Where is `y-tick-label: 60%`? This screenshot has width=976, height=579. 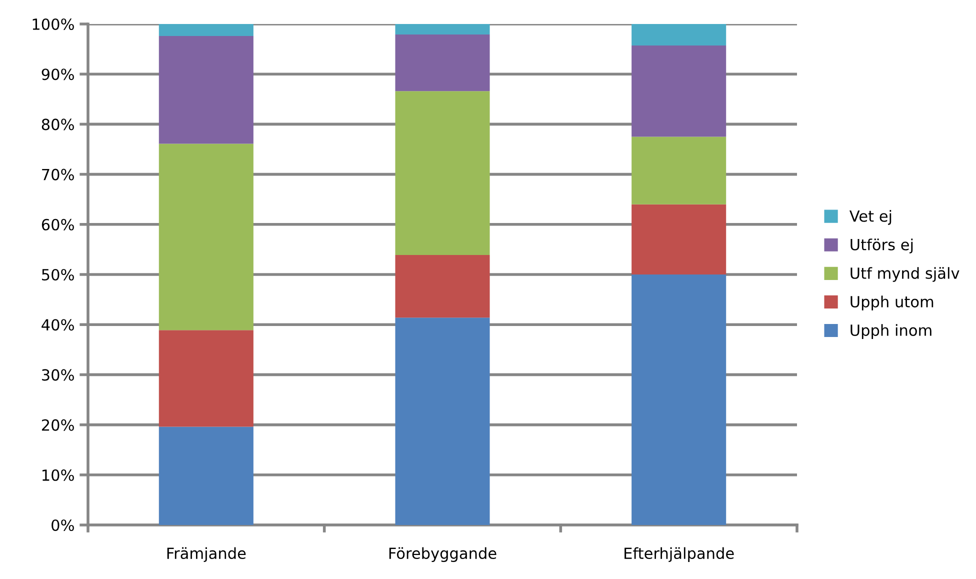
y-tick-label: 60% is located at coordinates (58, 224).